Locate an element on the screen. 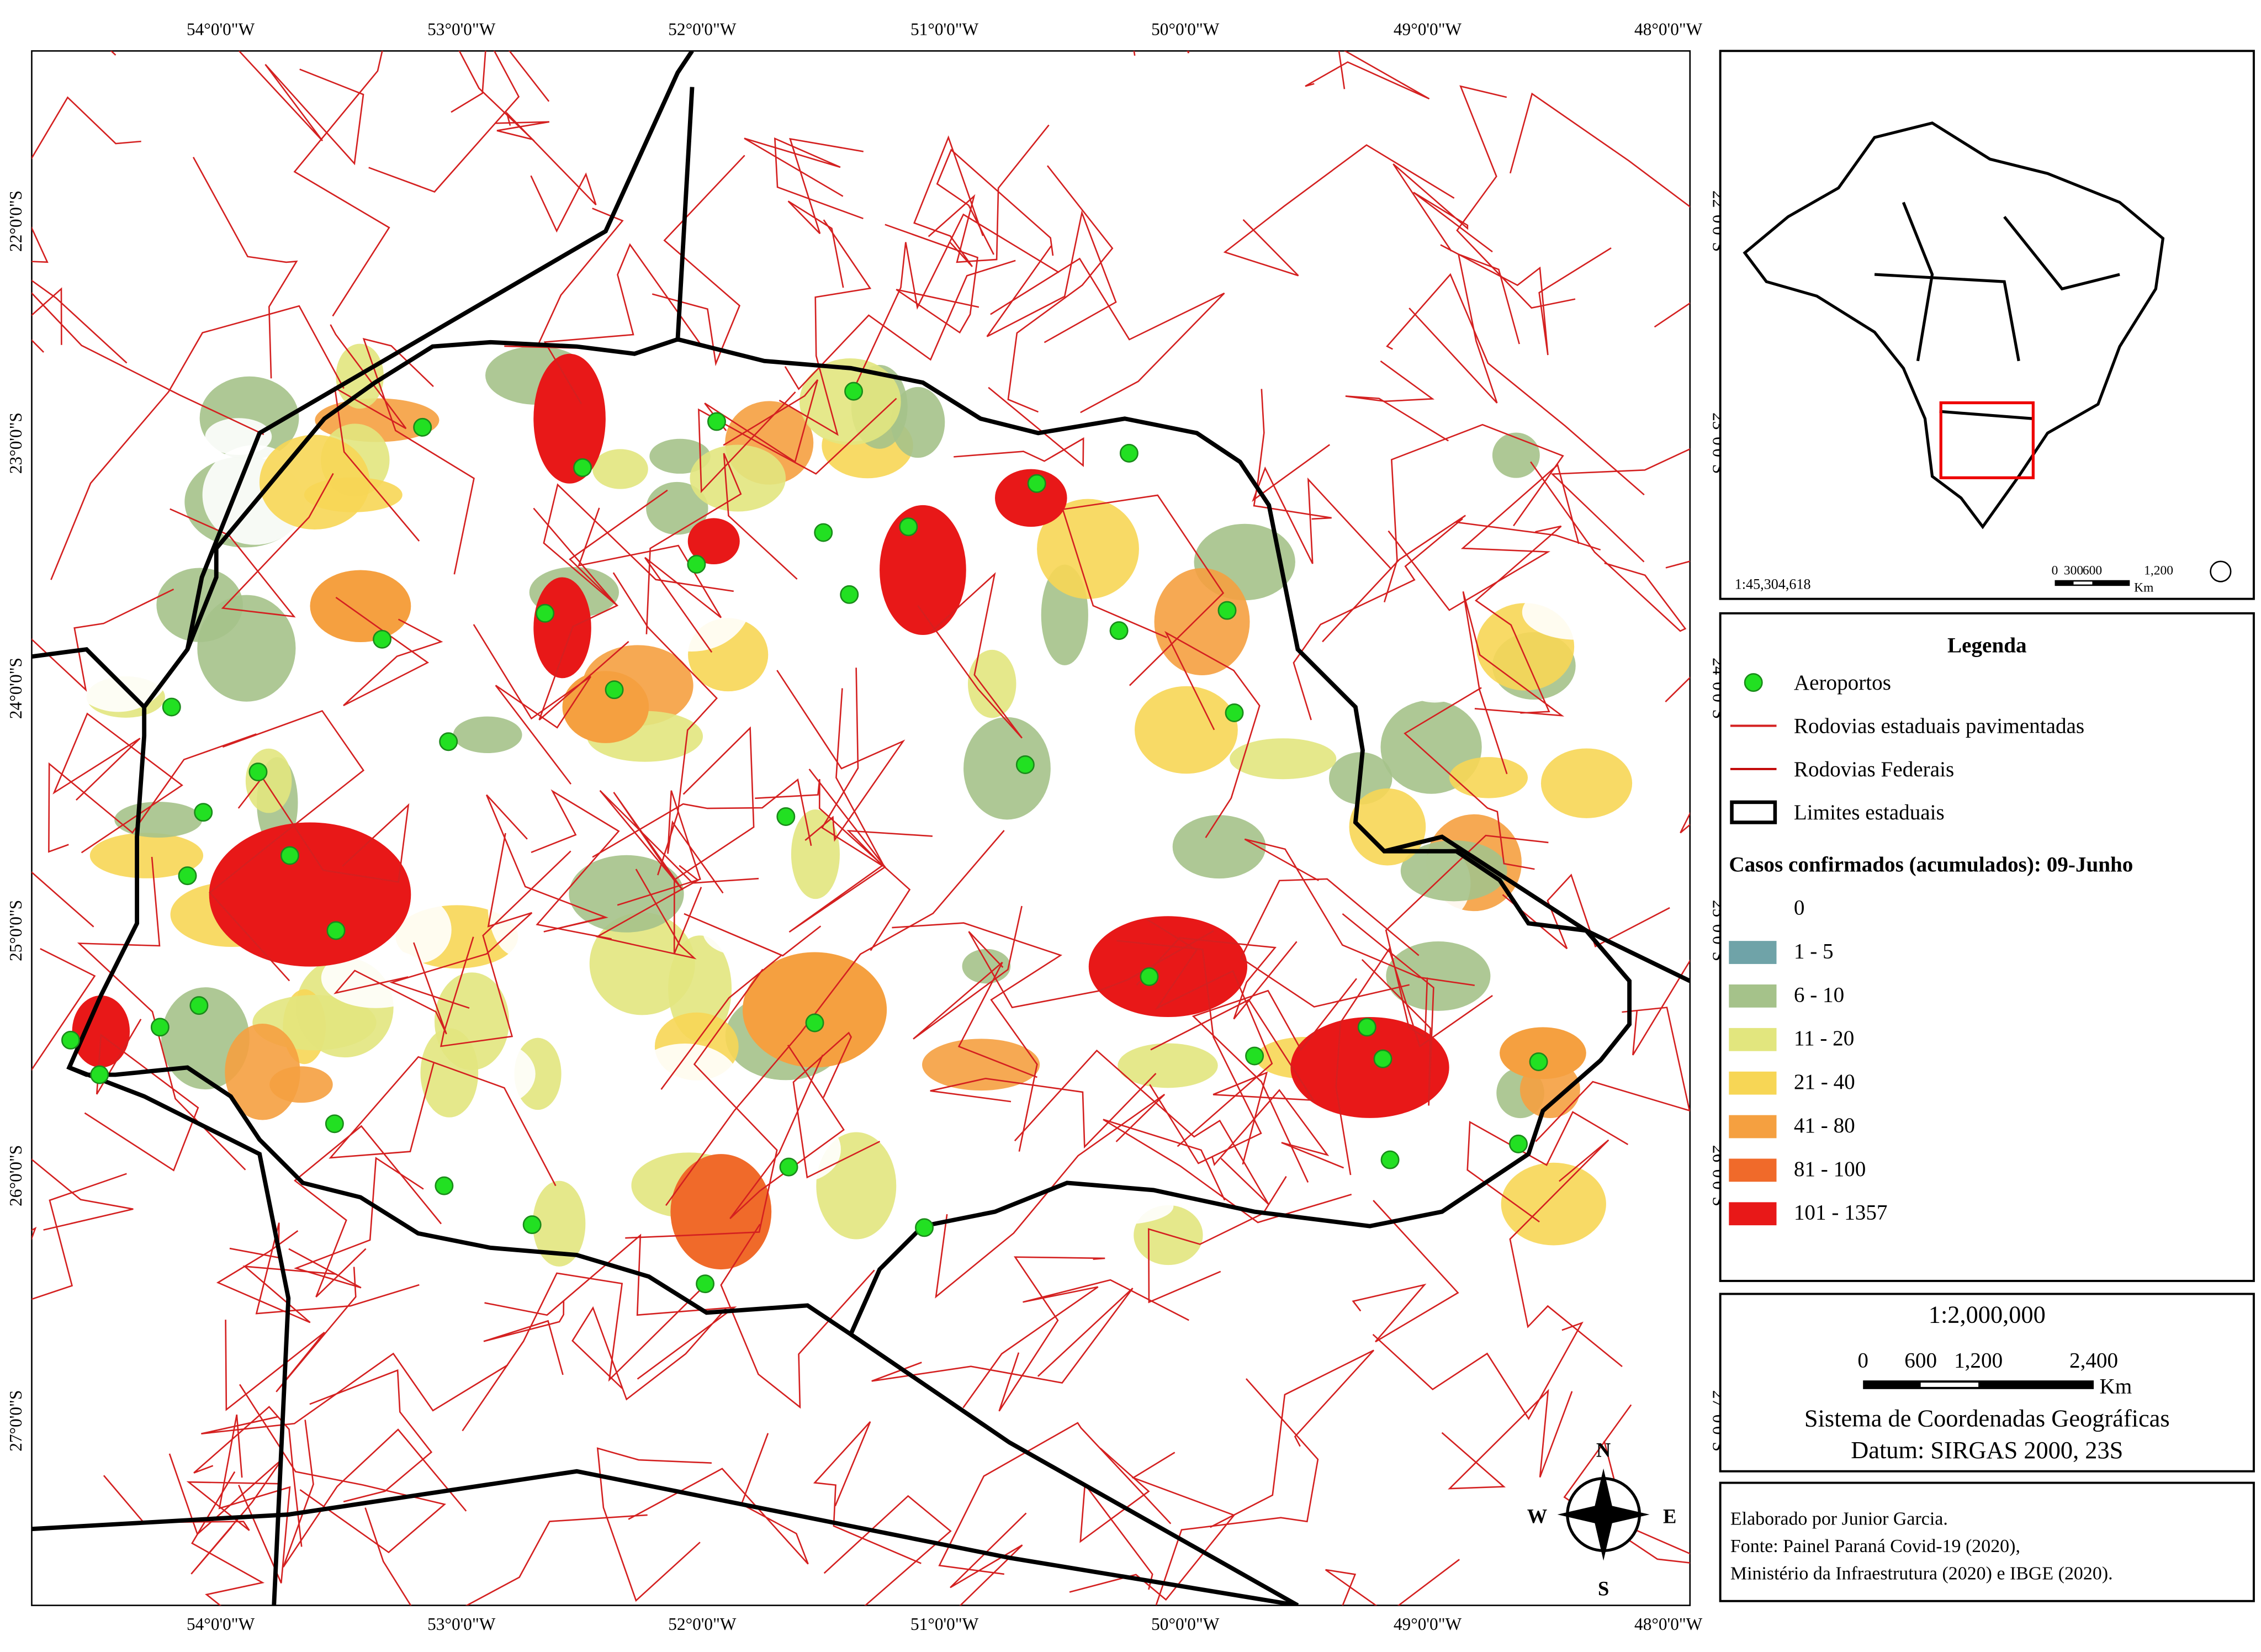  longitude-label: 50°0'0"W is located at coordinates (1185, 1624).